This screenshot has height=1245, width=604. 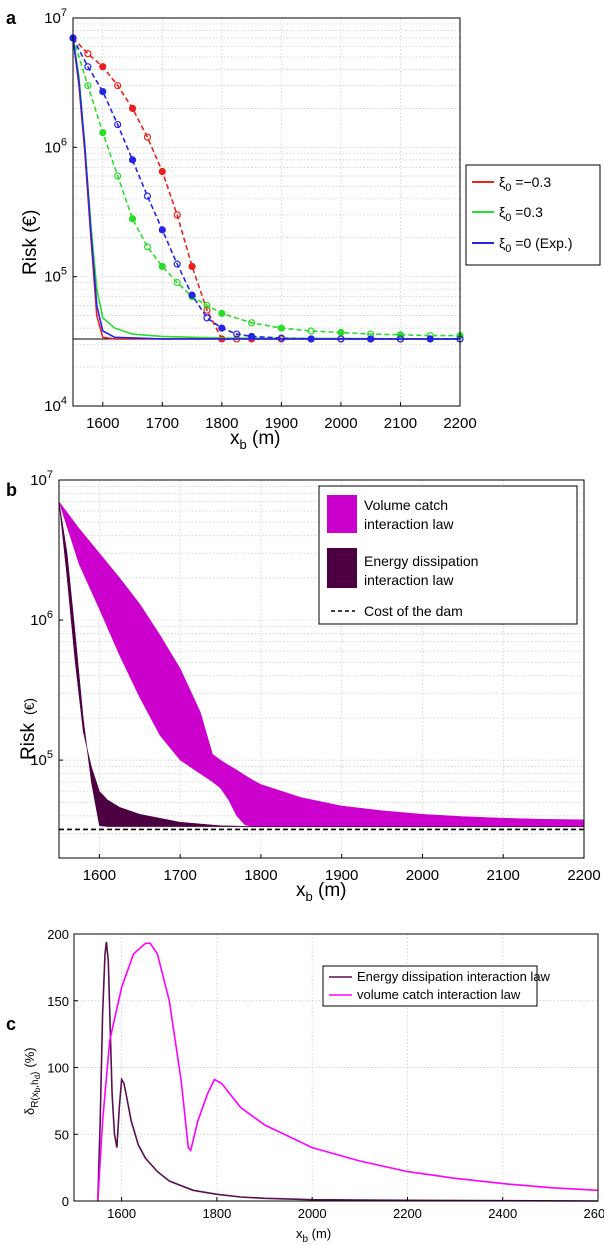 What do you see at coordinates (409, 580) in the screenshot?
I see `legend-b-label-2b: interaction law` at bounding box center [409, 580].